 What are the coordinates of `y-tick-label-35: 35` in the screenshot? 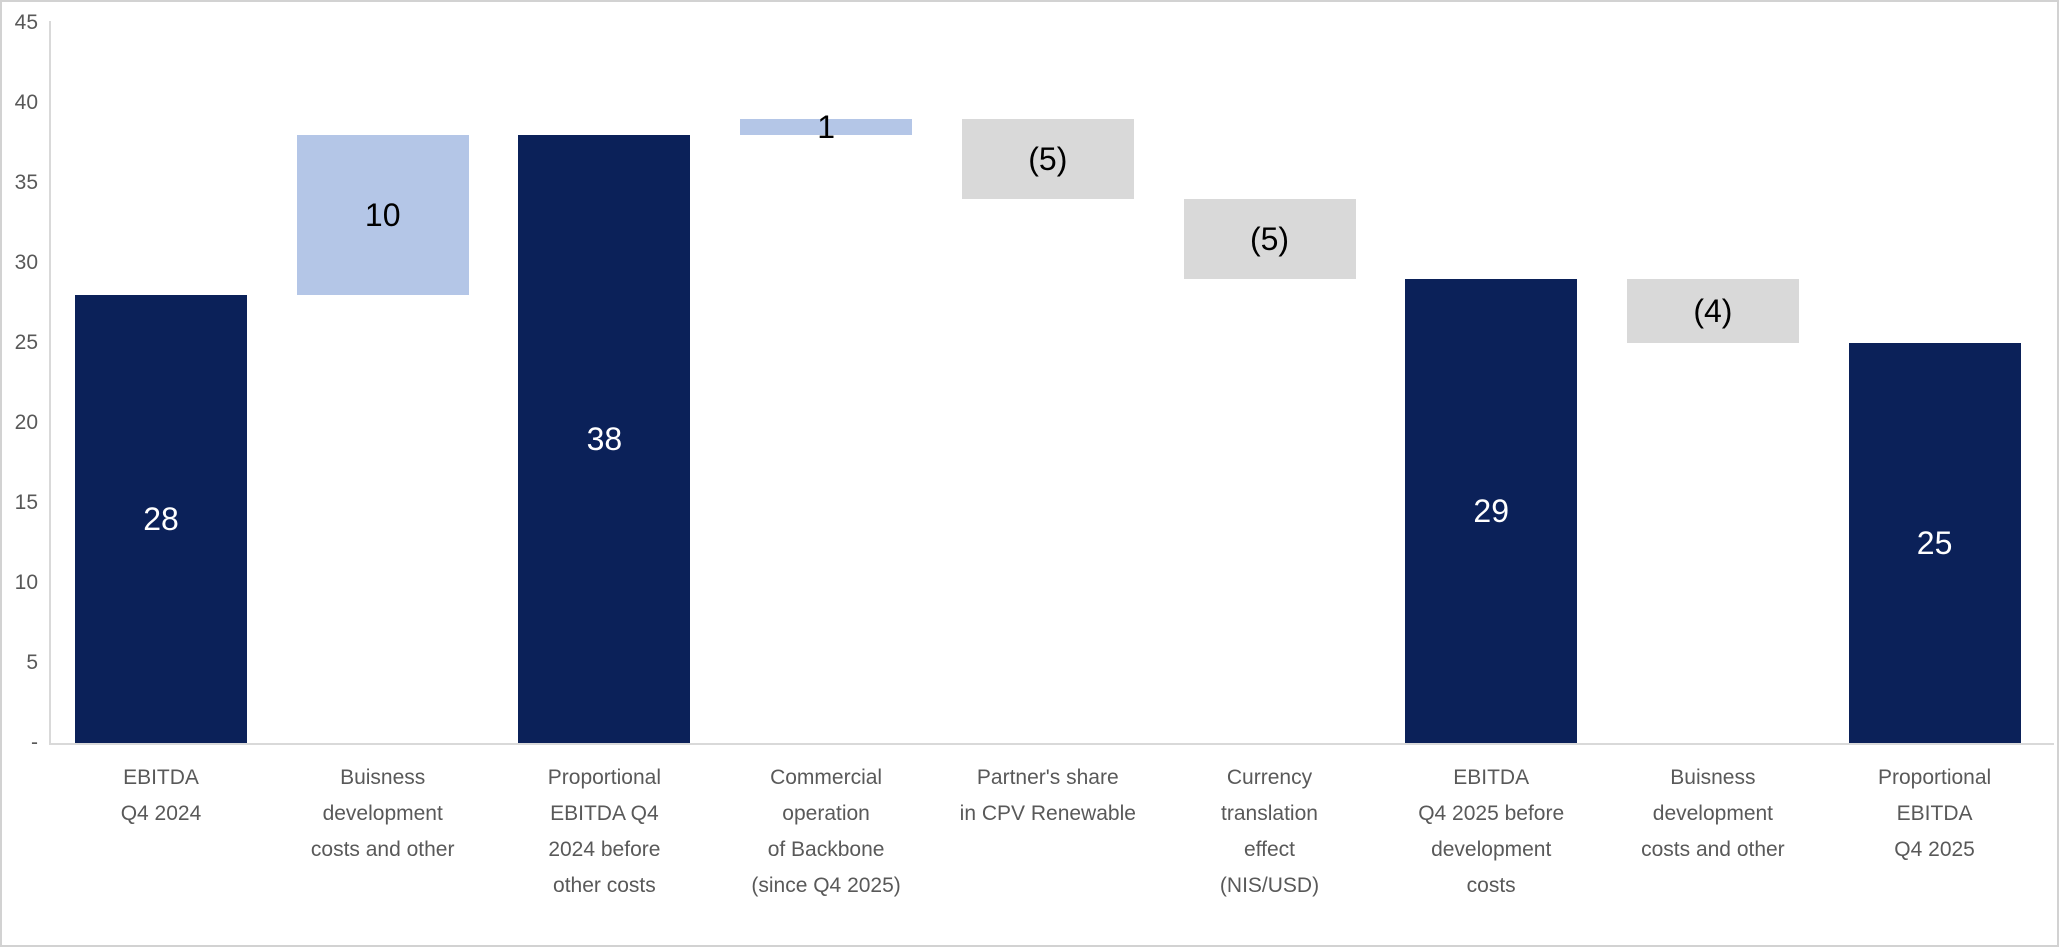 It's located at (26, 182).